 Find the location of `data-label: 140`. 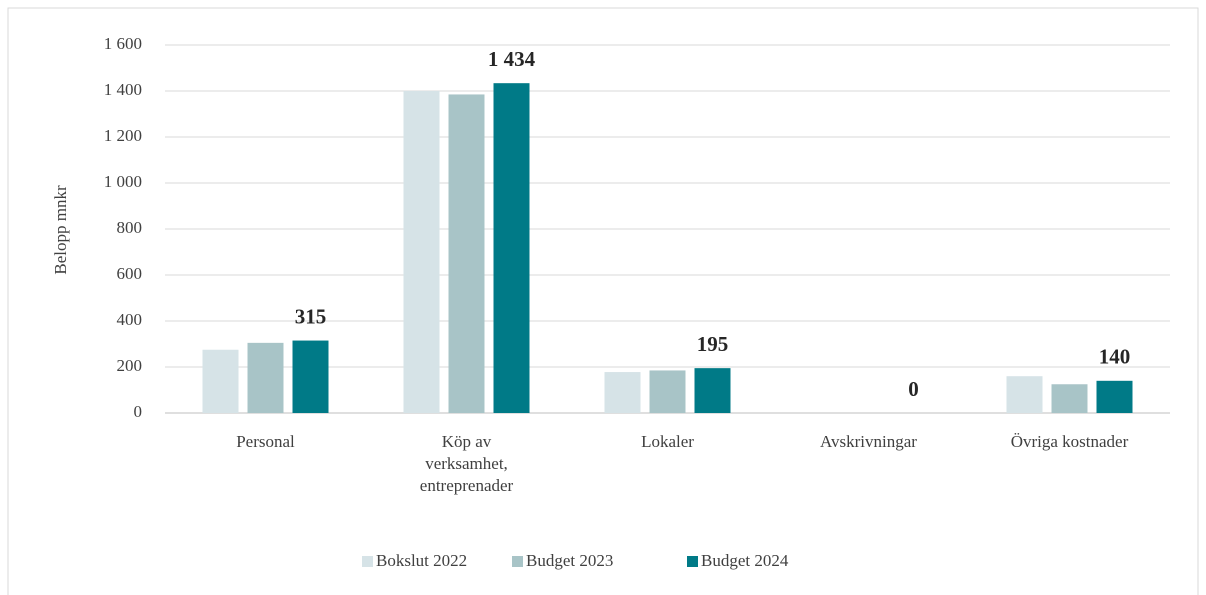

data-label: 140 is located at coordinates (1115, 357).